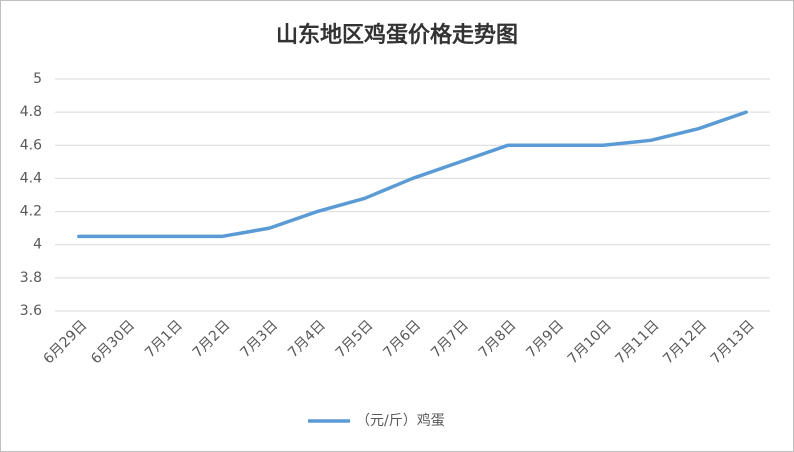  I want to click on y-tick-label: 4, so click(37, 245).